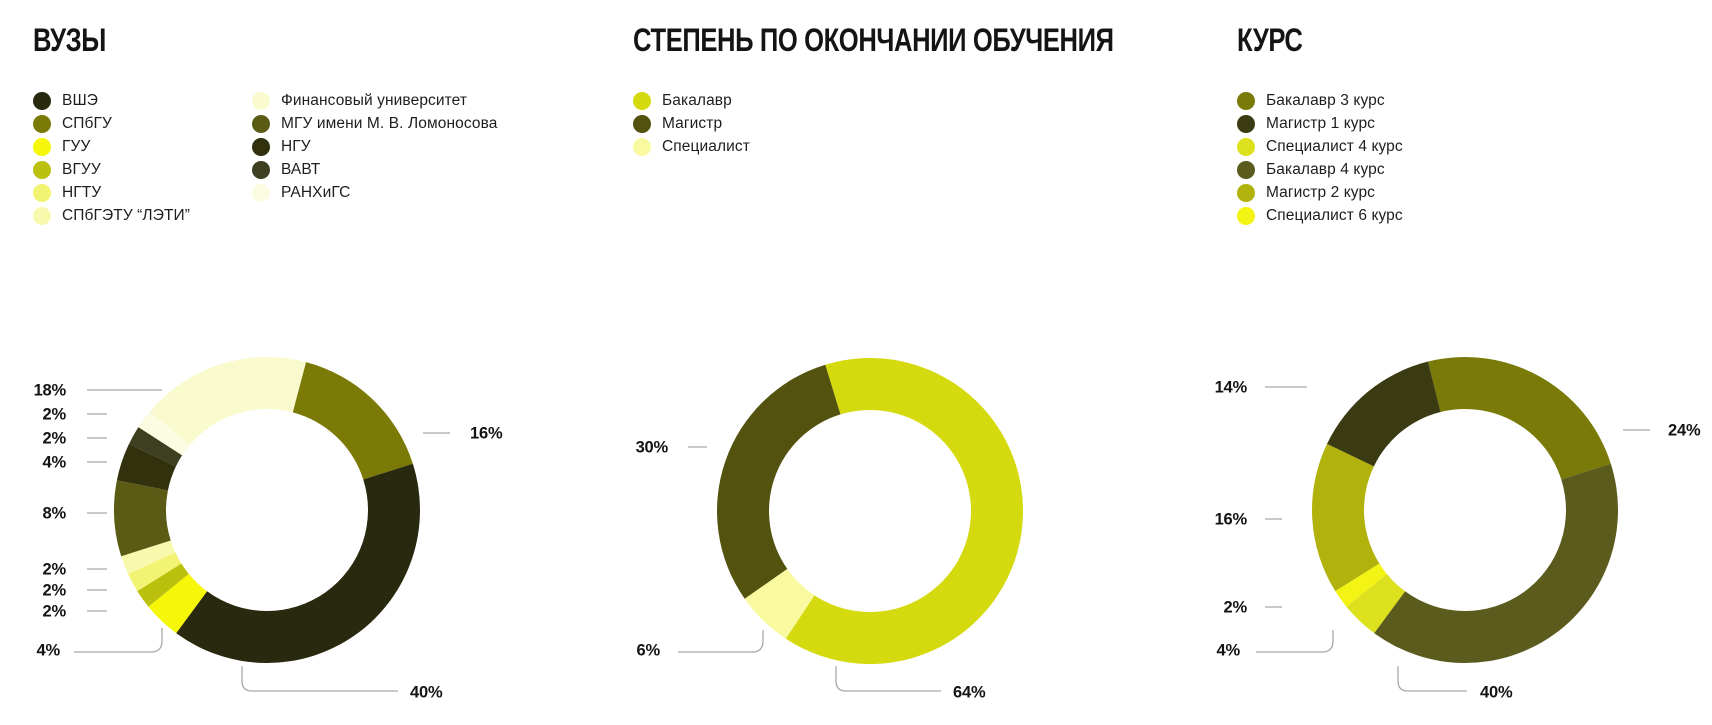 The height and width of the screenshot is (725, 1712). What do you see at coordinates (133, 101) in the screenshot?
I see `legend-item: ВШЭ` at bounding box center [133, 101].